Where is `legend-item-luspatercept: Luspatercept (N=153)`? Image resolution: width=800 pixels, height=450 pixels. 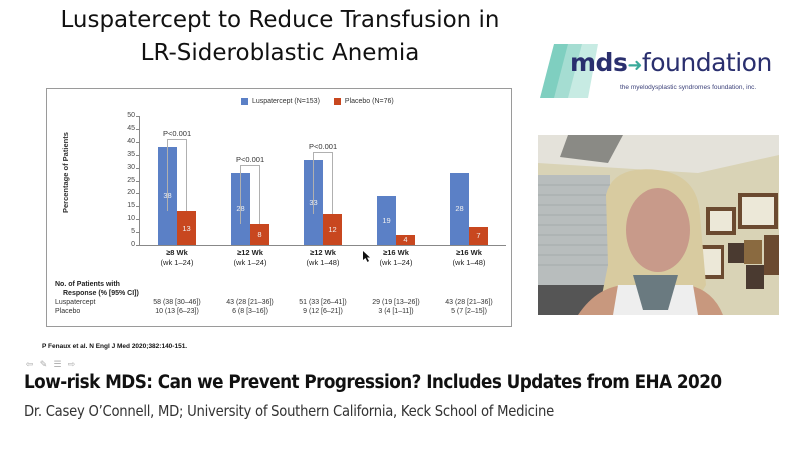 legend-item-luspatercept: Luspatercept (N=153) is located at coordinates (280, 101).